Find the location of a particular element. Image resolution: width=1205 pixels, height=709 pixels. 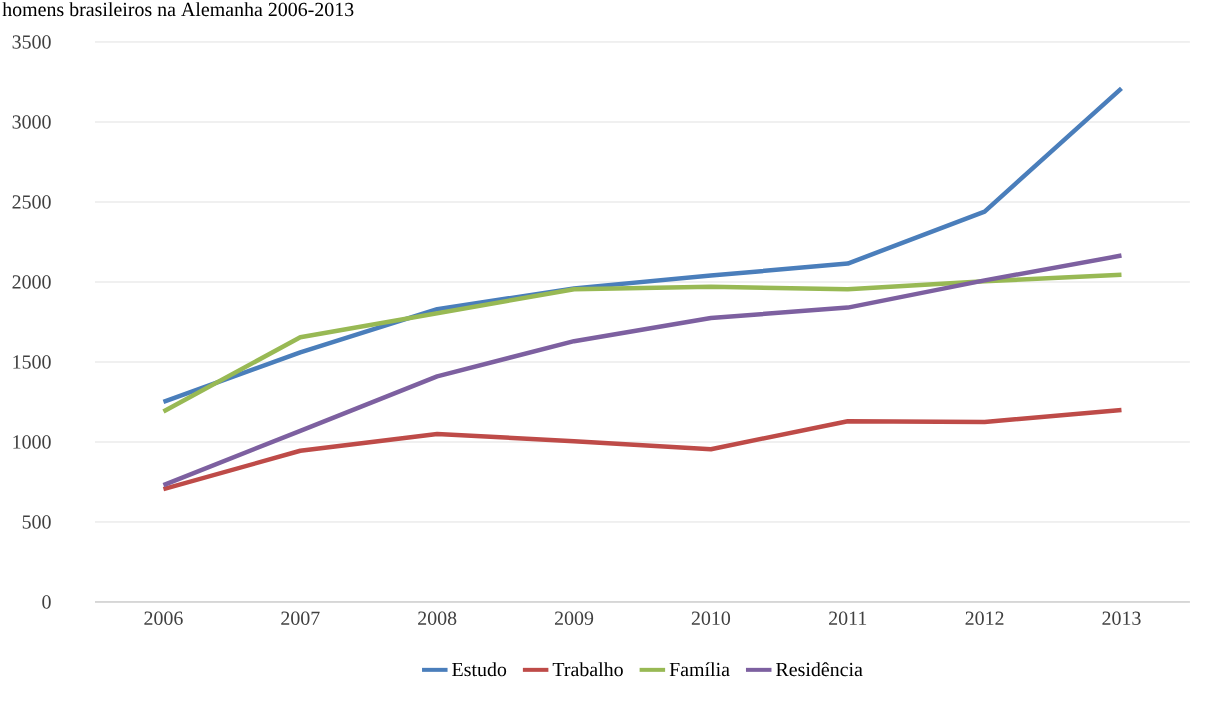

y-tick-label: 1500 is located at coordinates (32, 362).